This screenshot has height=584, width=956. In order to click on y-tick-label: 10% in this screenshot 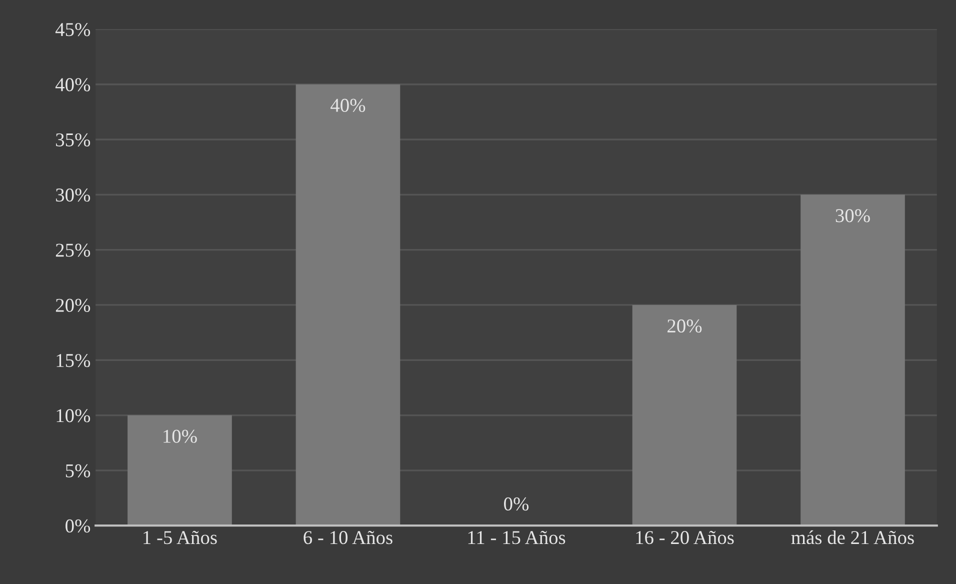, I will do `click(73, 415)`.